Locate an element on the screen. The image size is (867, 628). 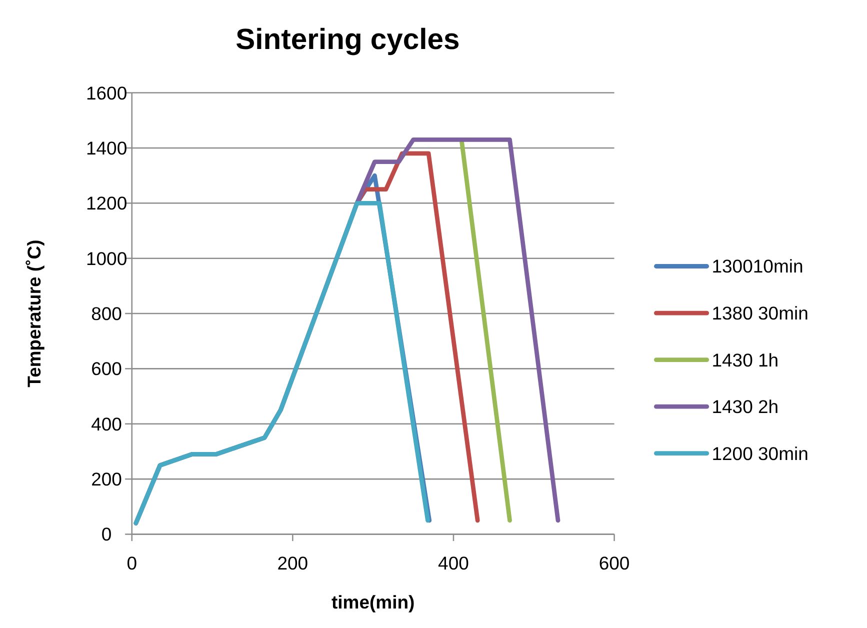
y-tick-label: 200 is located at coordinates (106, 479).